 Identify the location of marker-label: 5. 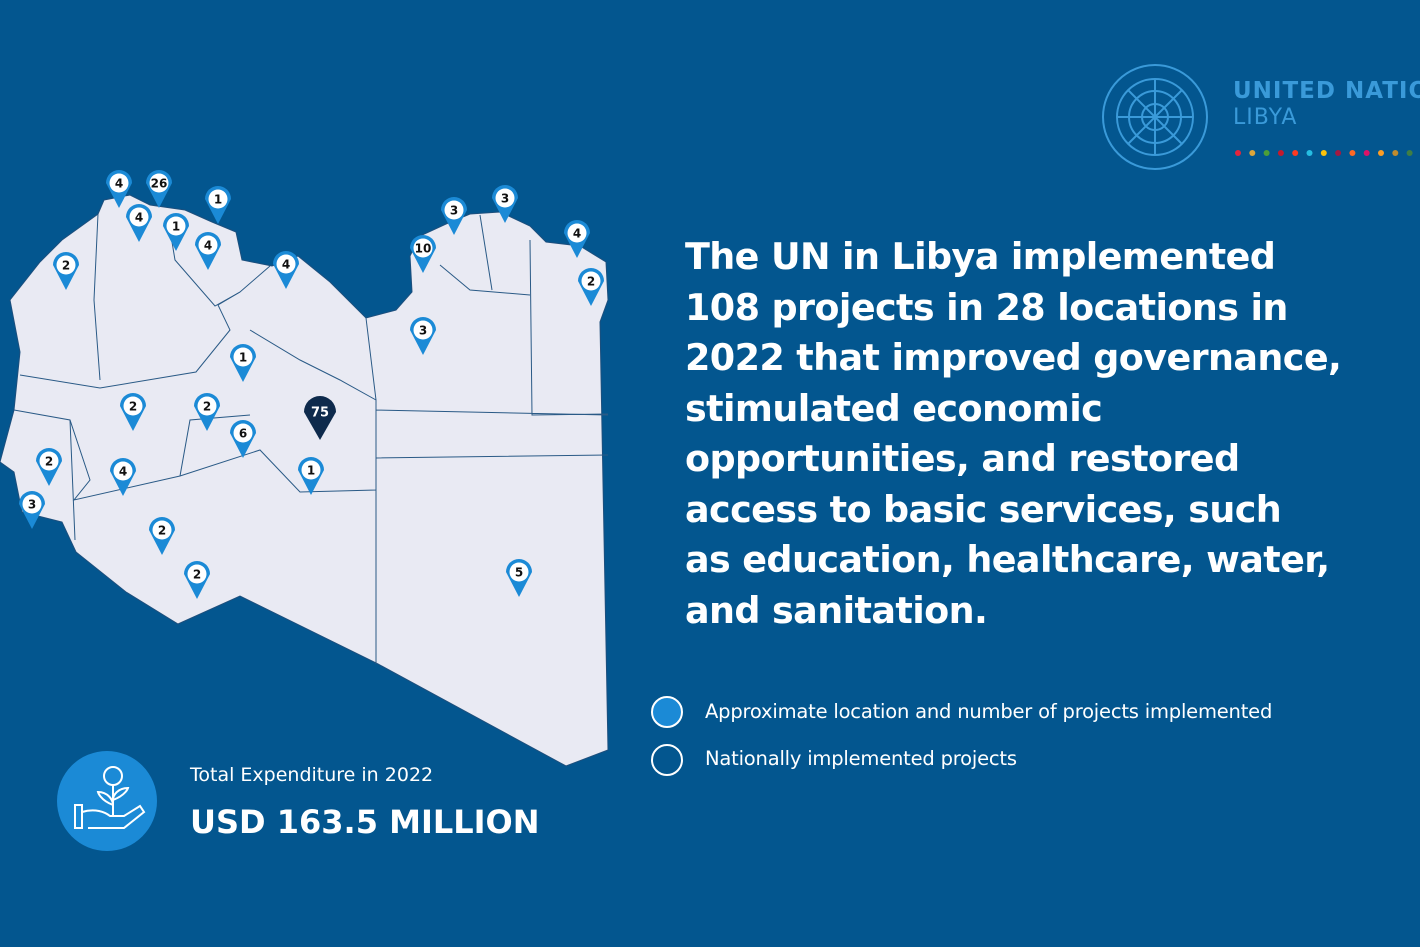
(519, 573).